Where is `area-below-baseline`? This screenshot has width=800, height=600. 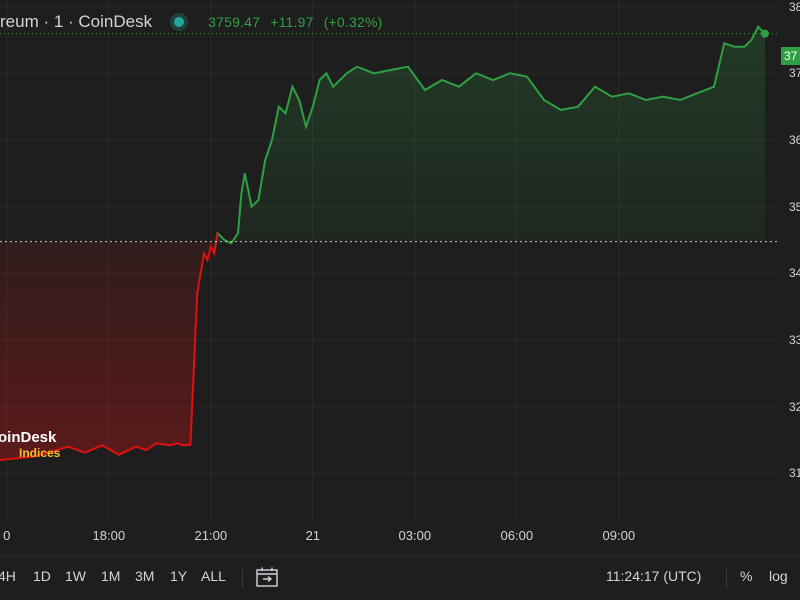
area-below-baseline is located at coordinates (109, 346).